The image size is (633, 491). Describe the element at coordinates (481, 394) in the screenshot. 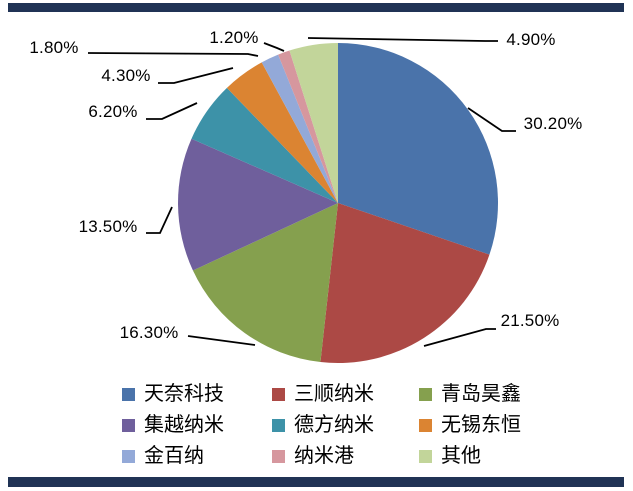

I see `legend-label: 青岛昊鑫` at that location.